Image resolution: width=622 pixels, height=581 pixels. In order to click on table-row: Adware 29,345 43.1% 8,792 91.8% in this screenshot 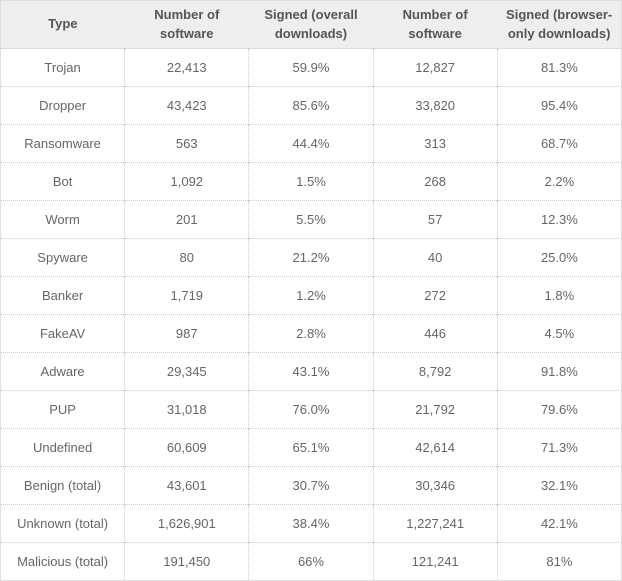, I will do `click(311, 371)`.